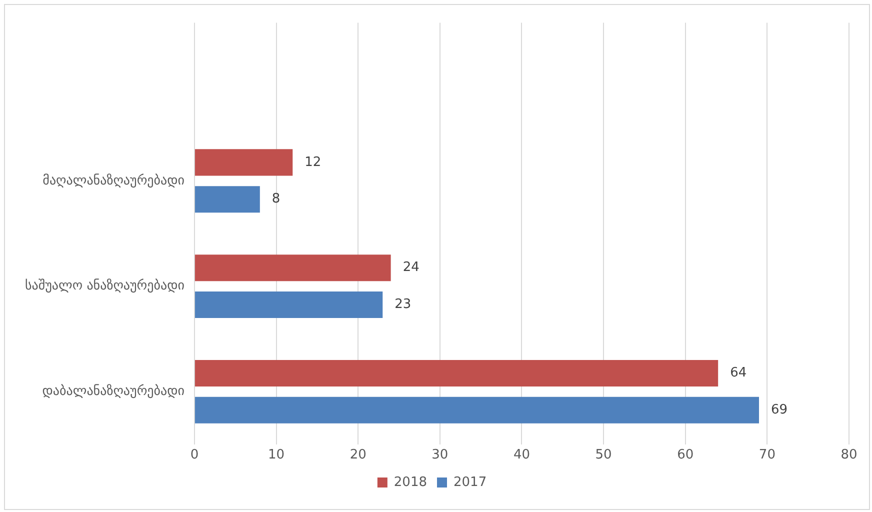 The width and height of the screenshot is (872, 512). I want to click on y-tick-label: დაბალანაზღაურებადი, so click(113, 392).